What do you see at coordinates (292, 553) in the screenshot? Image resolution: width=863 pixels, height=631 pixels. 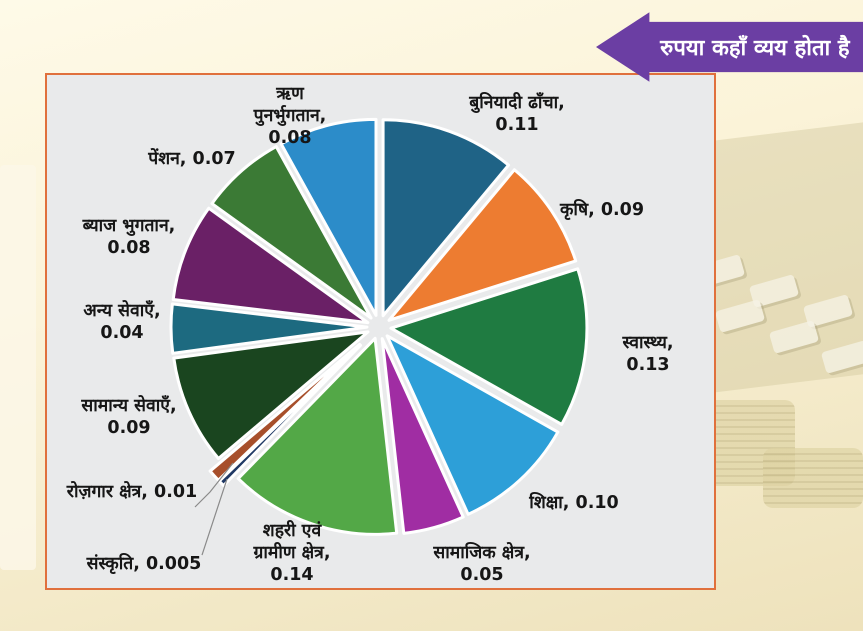 I see `slice-label-urban-rural-sector: शहरी एवं ग्रामीण क्षेत्र, 0.14` at bounding box center [292, 553].